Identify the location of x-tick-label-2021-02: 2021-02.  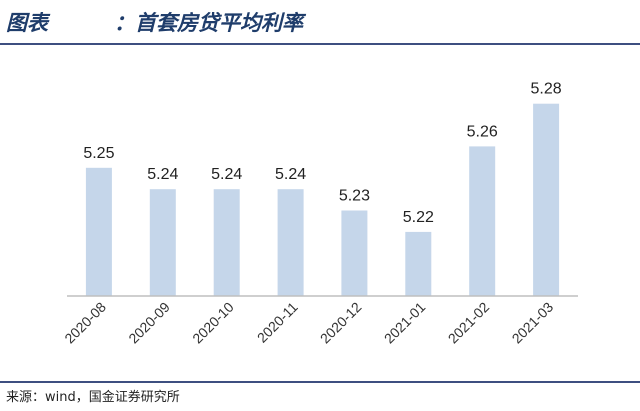
(469, 323).